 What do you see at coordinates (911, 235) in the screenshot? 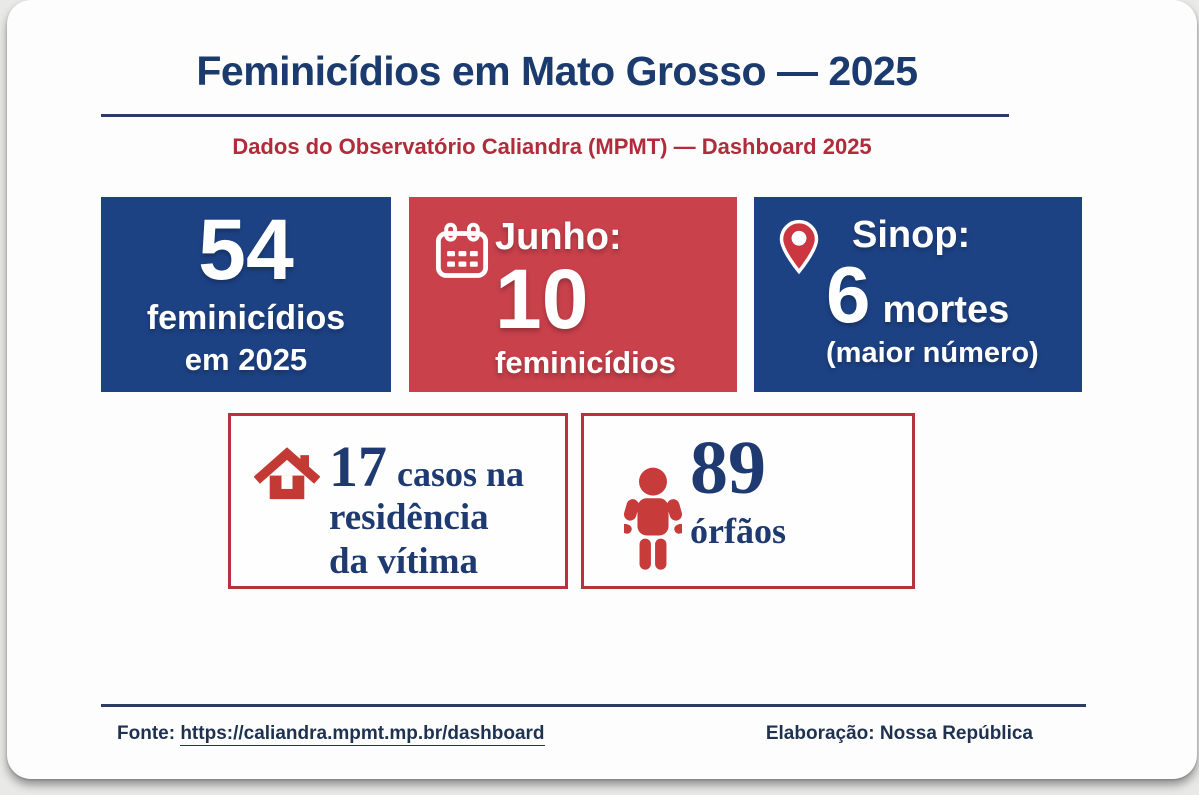
I see `sinop-label: Sinop:` at bounding box center [911, 235].